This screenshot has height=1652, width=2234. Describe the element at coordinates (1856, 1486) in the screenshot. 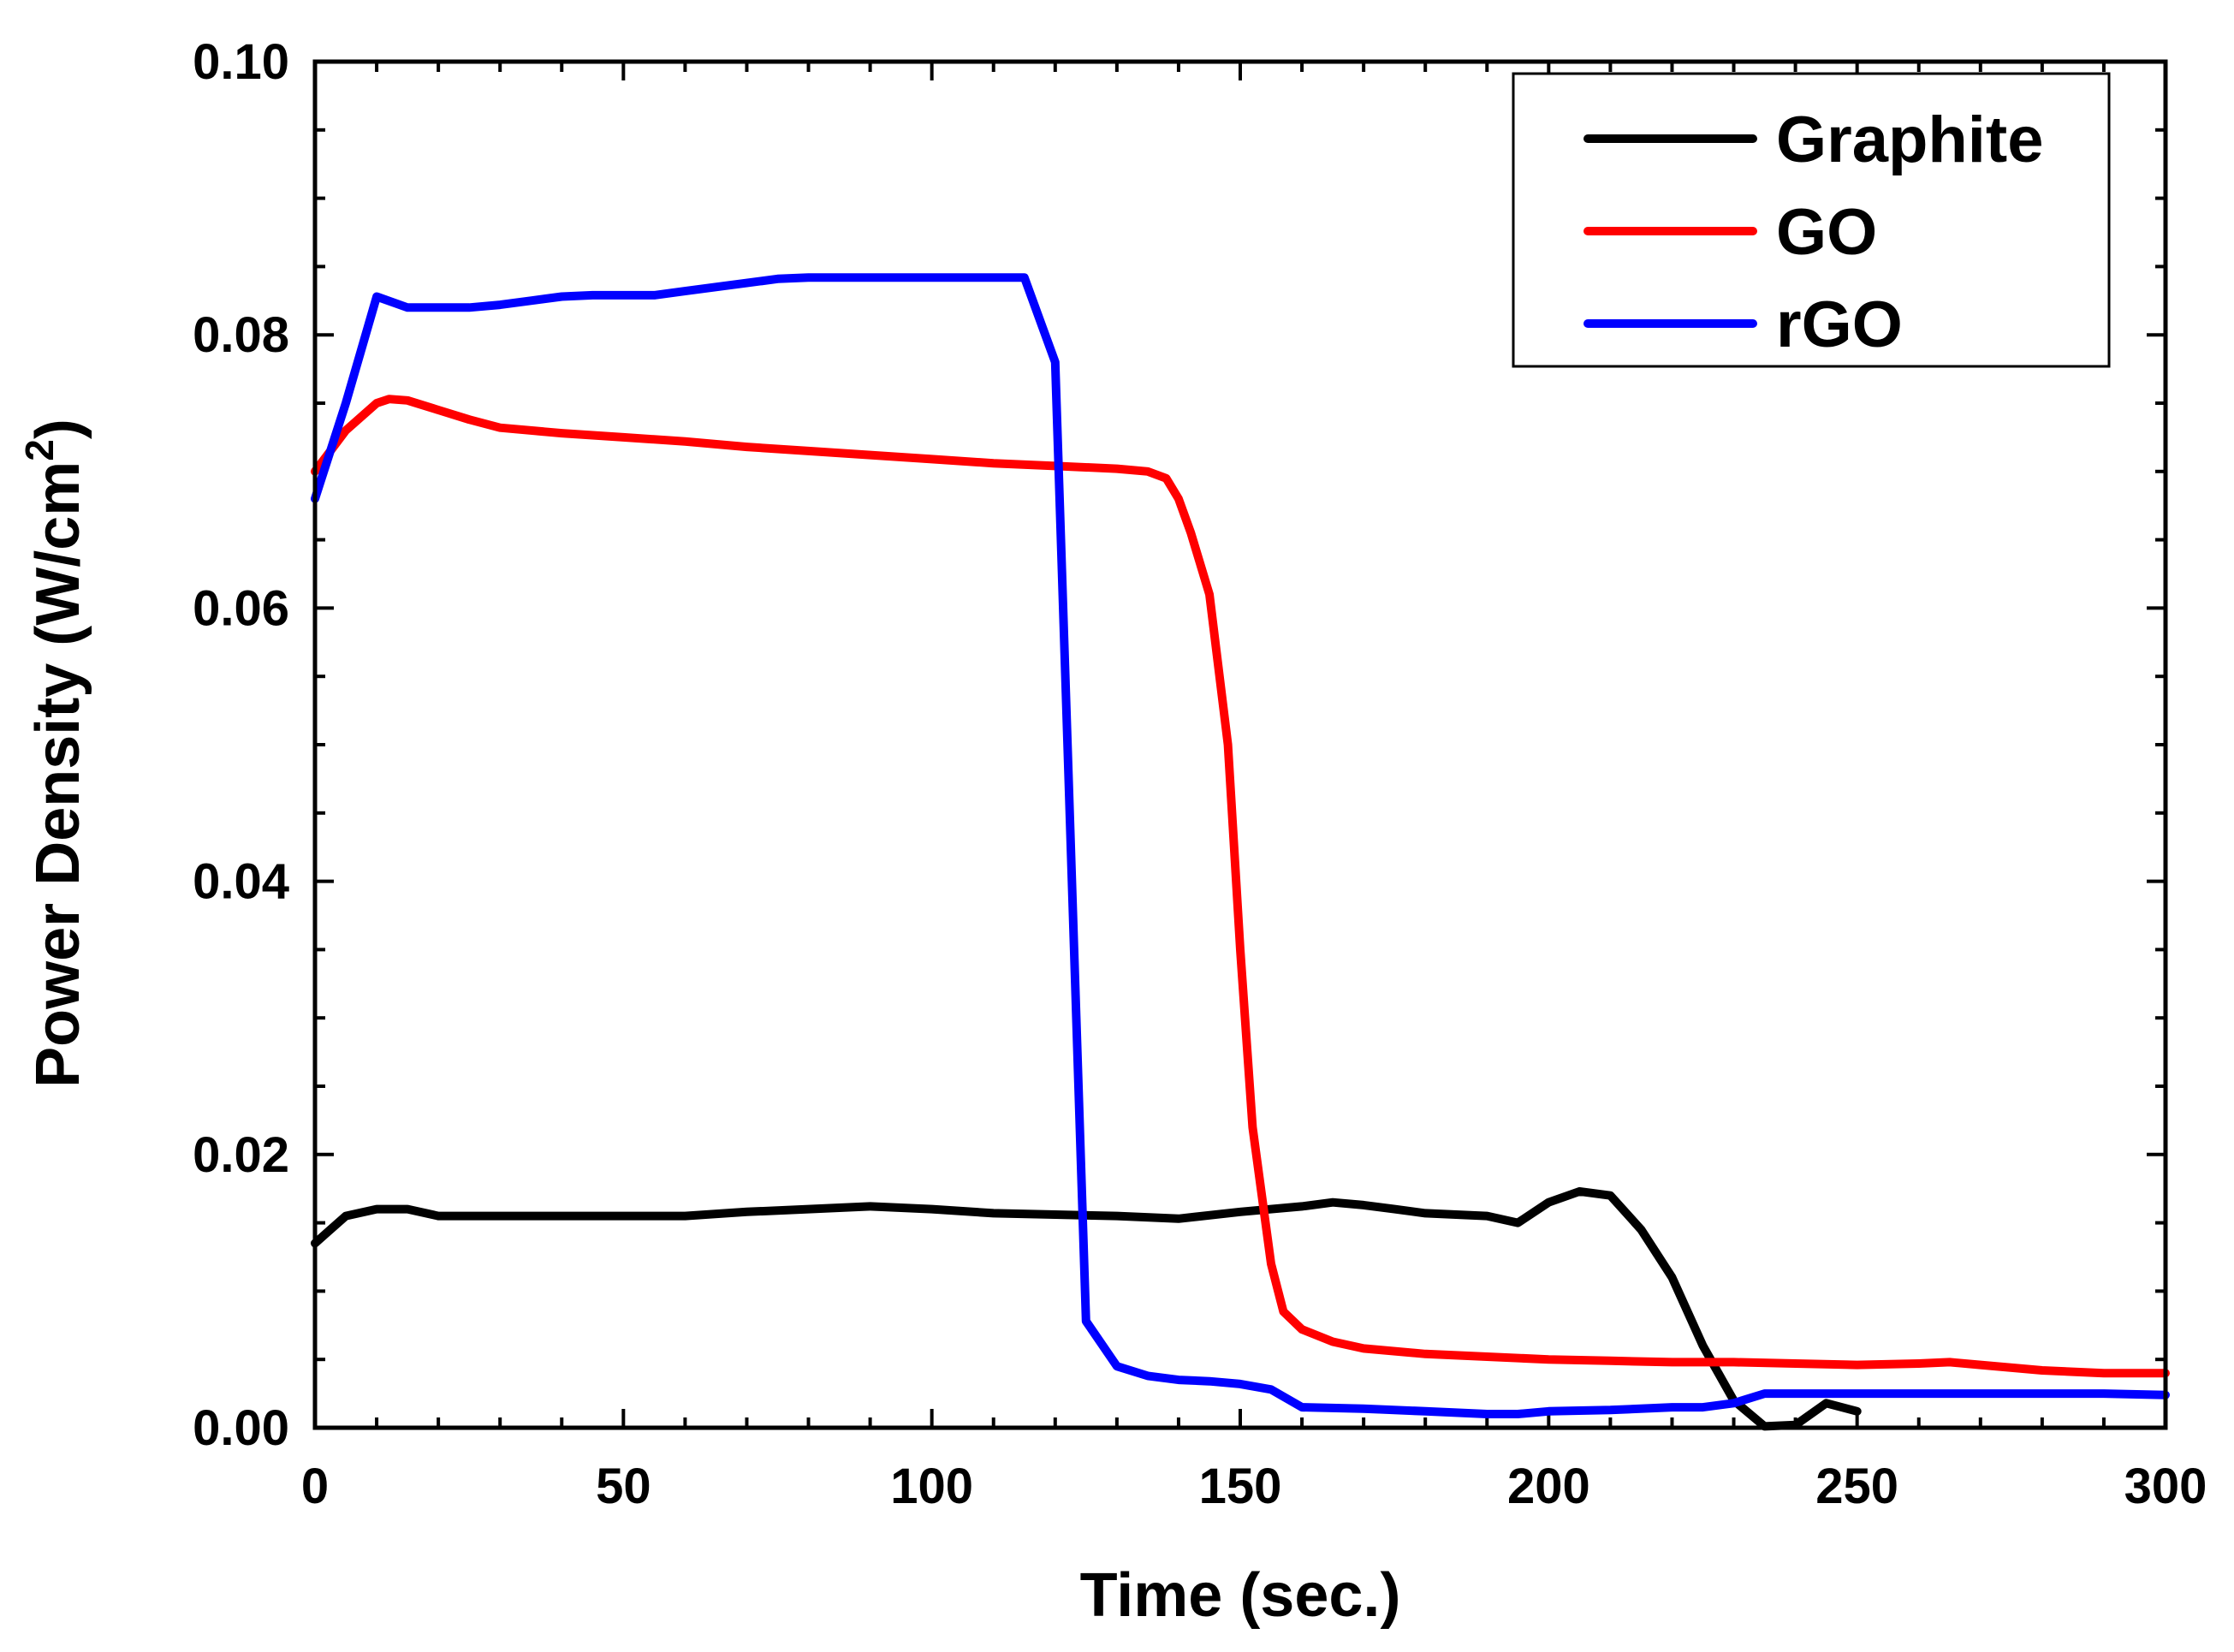

I see `x-tick-label: 250` at that location.